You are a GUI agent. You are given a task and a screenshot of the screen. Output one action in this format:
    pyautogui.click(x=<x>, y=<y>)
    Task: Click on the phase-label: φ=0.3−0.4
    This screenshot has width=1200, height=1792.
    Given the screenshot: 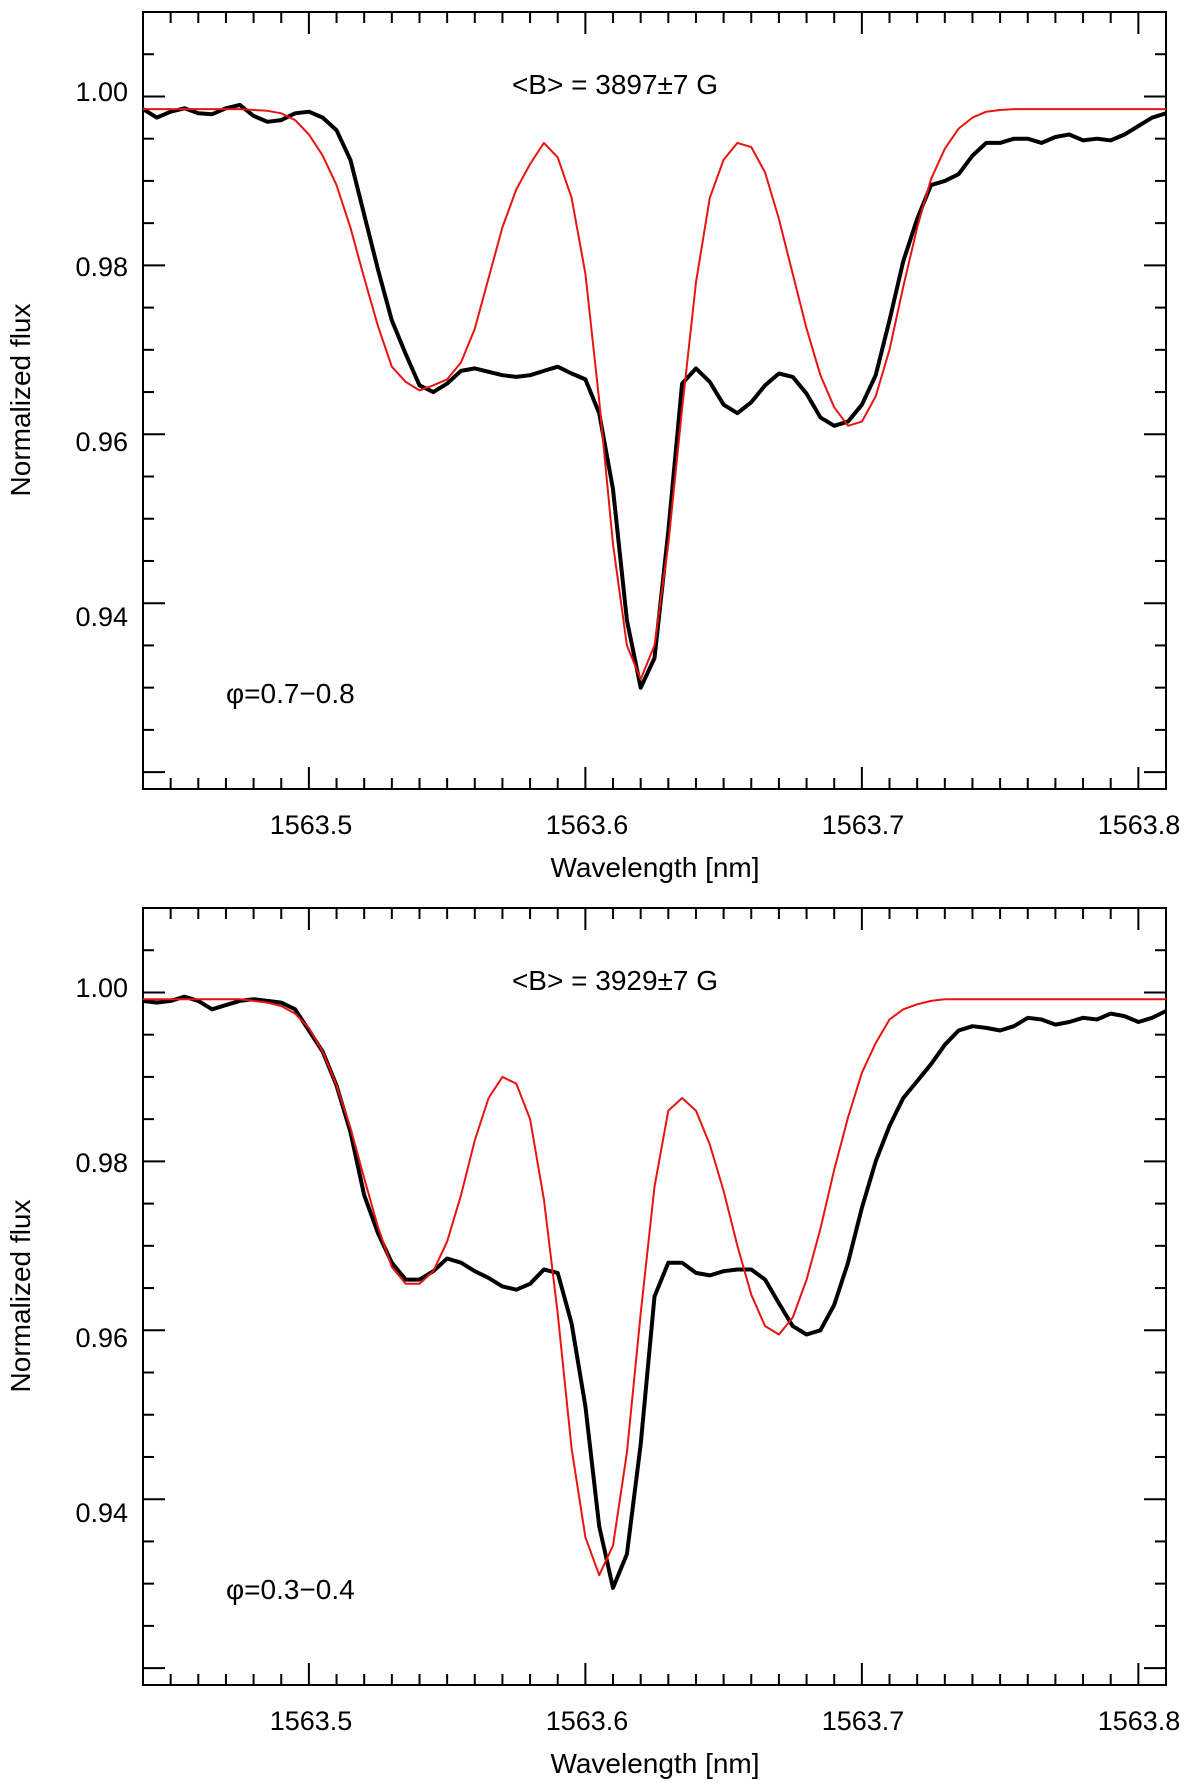 What is the action you would take?
    pyautogui.click(x=290, y=1589)
    